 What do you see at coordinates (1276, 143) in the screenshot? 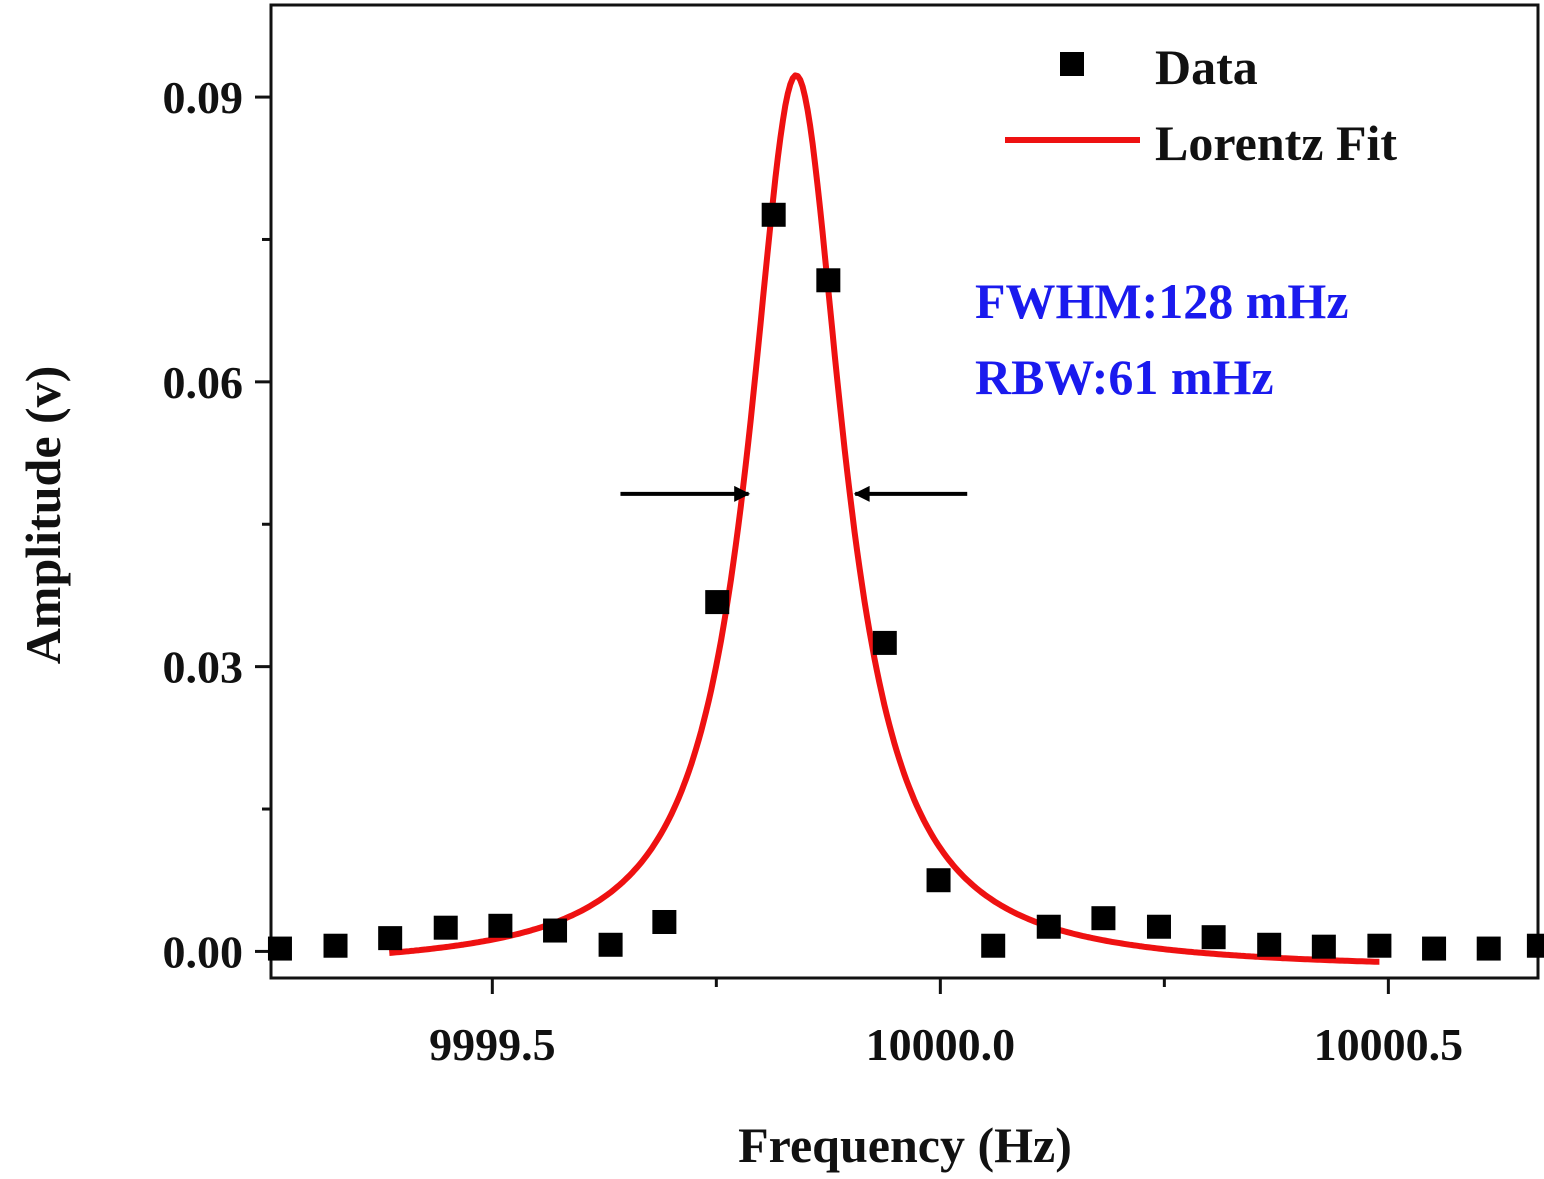
I see `legend-fit-label: Lorentz Fit` at bounding box center [1276, 143].